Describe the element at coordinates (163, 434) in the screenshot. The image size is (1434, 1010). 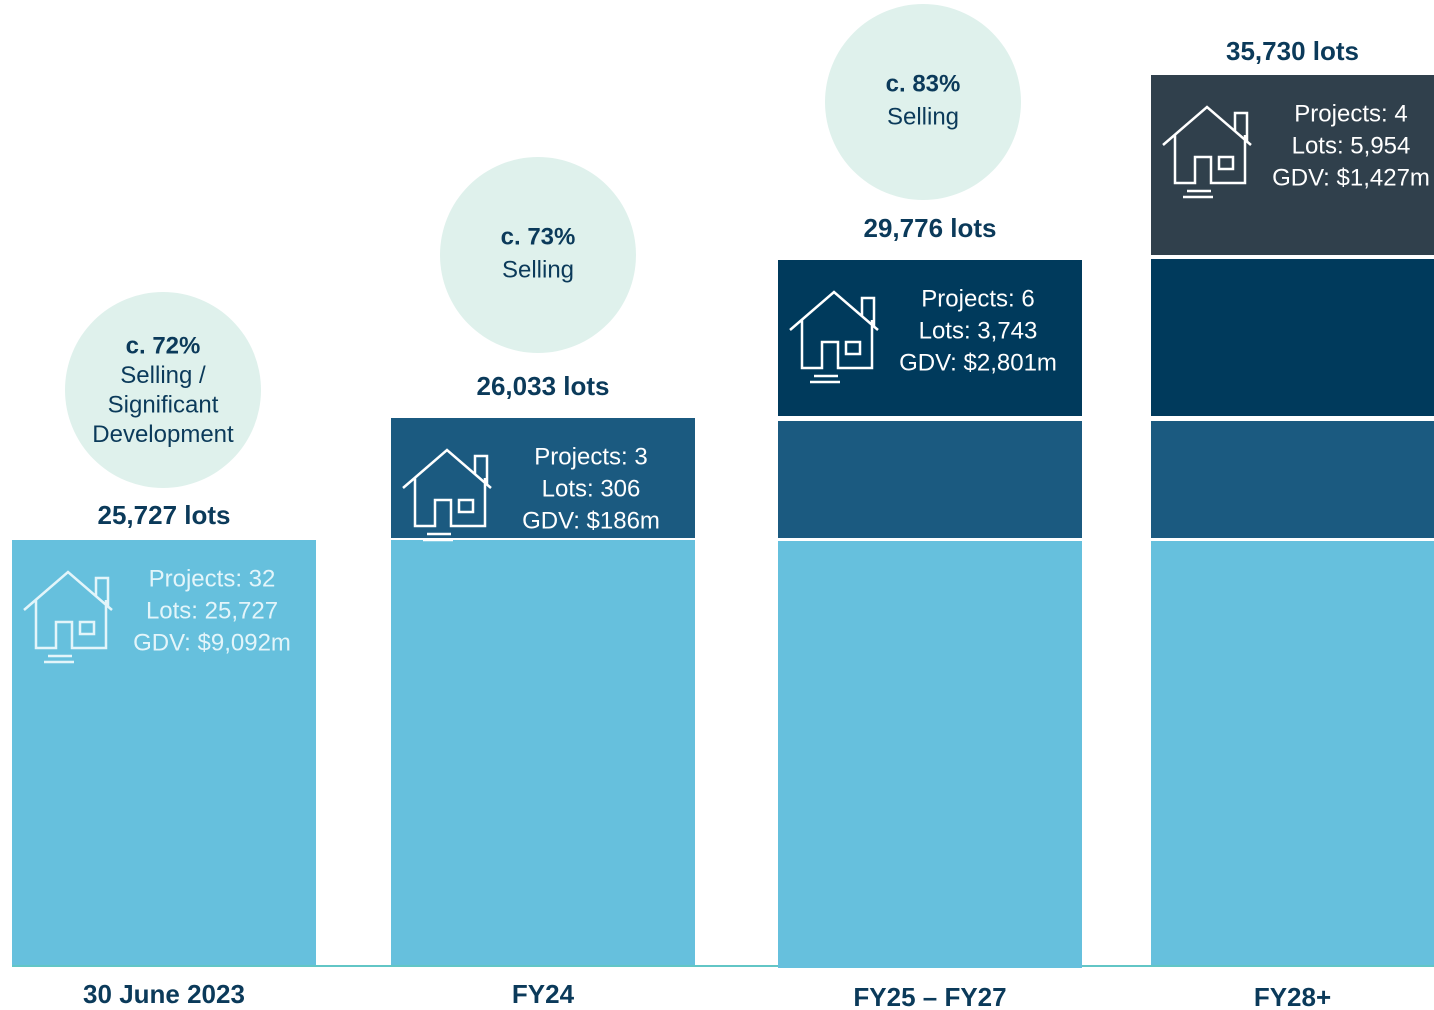
I see `bubble-line: Development` at that location.